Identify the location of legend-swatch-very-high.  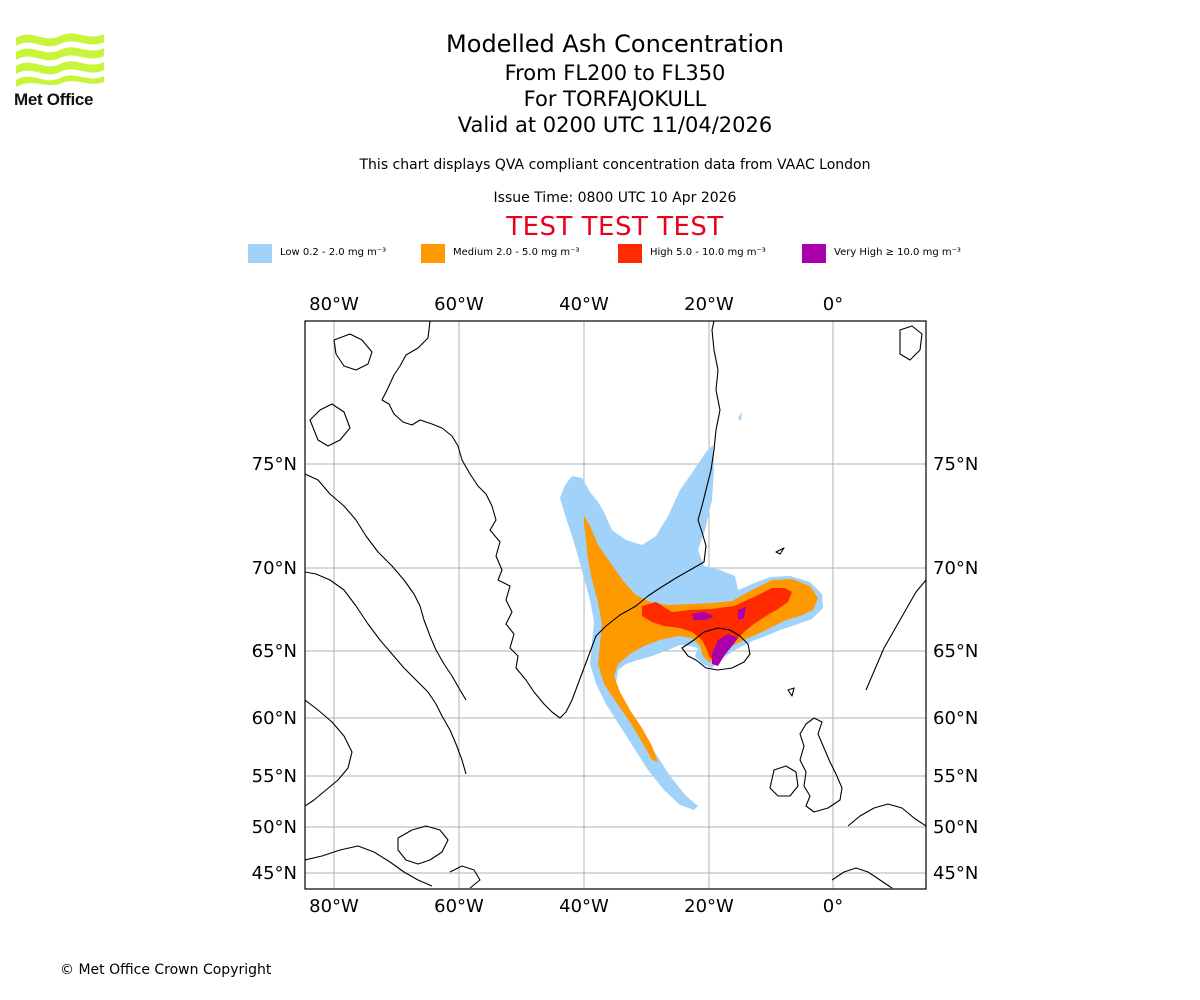
(814, 253).